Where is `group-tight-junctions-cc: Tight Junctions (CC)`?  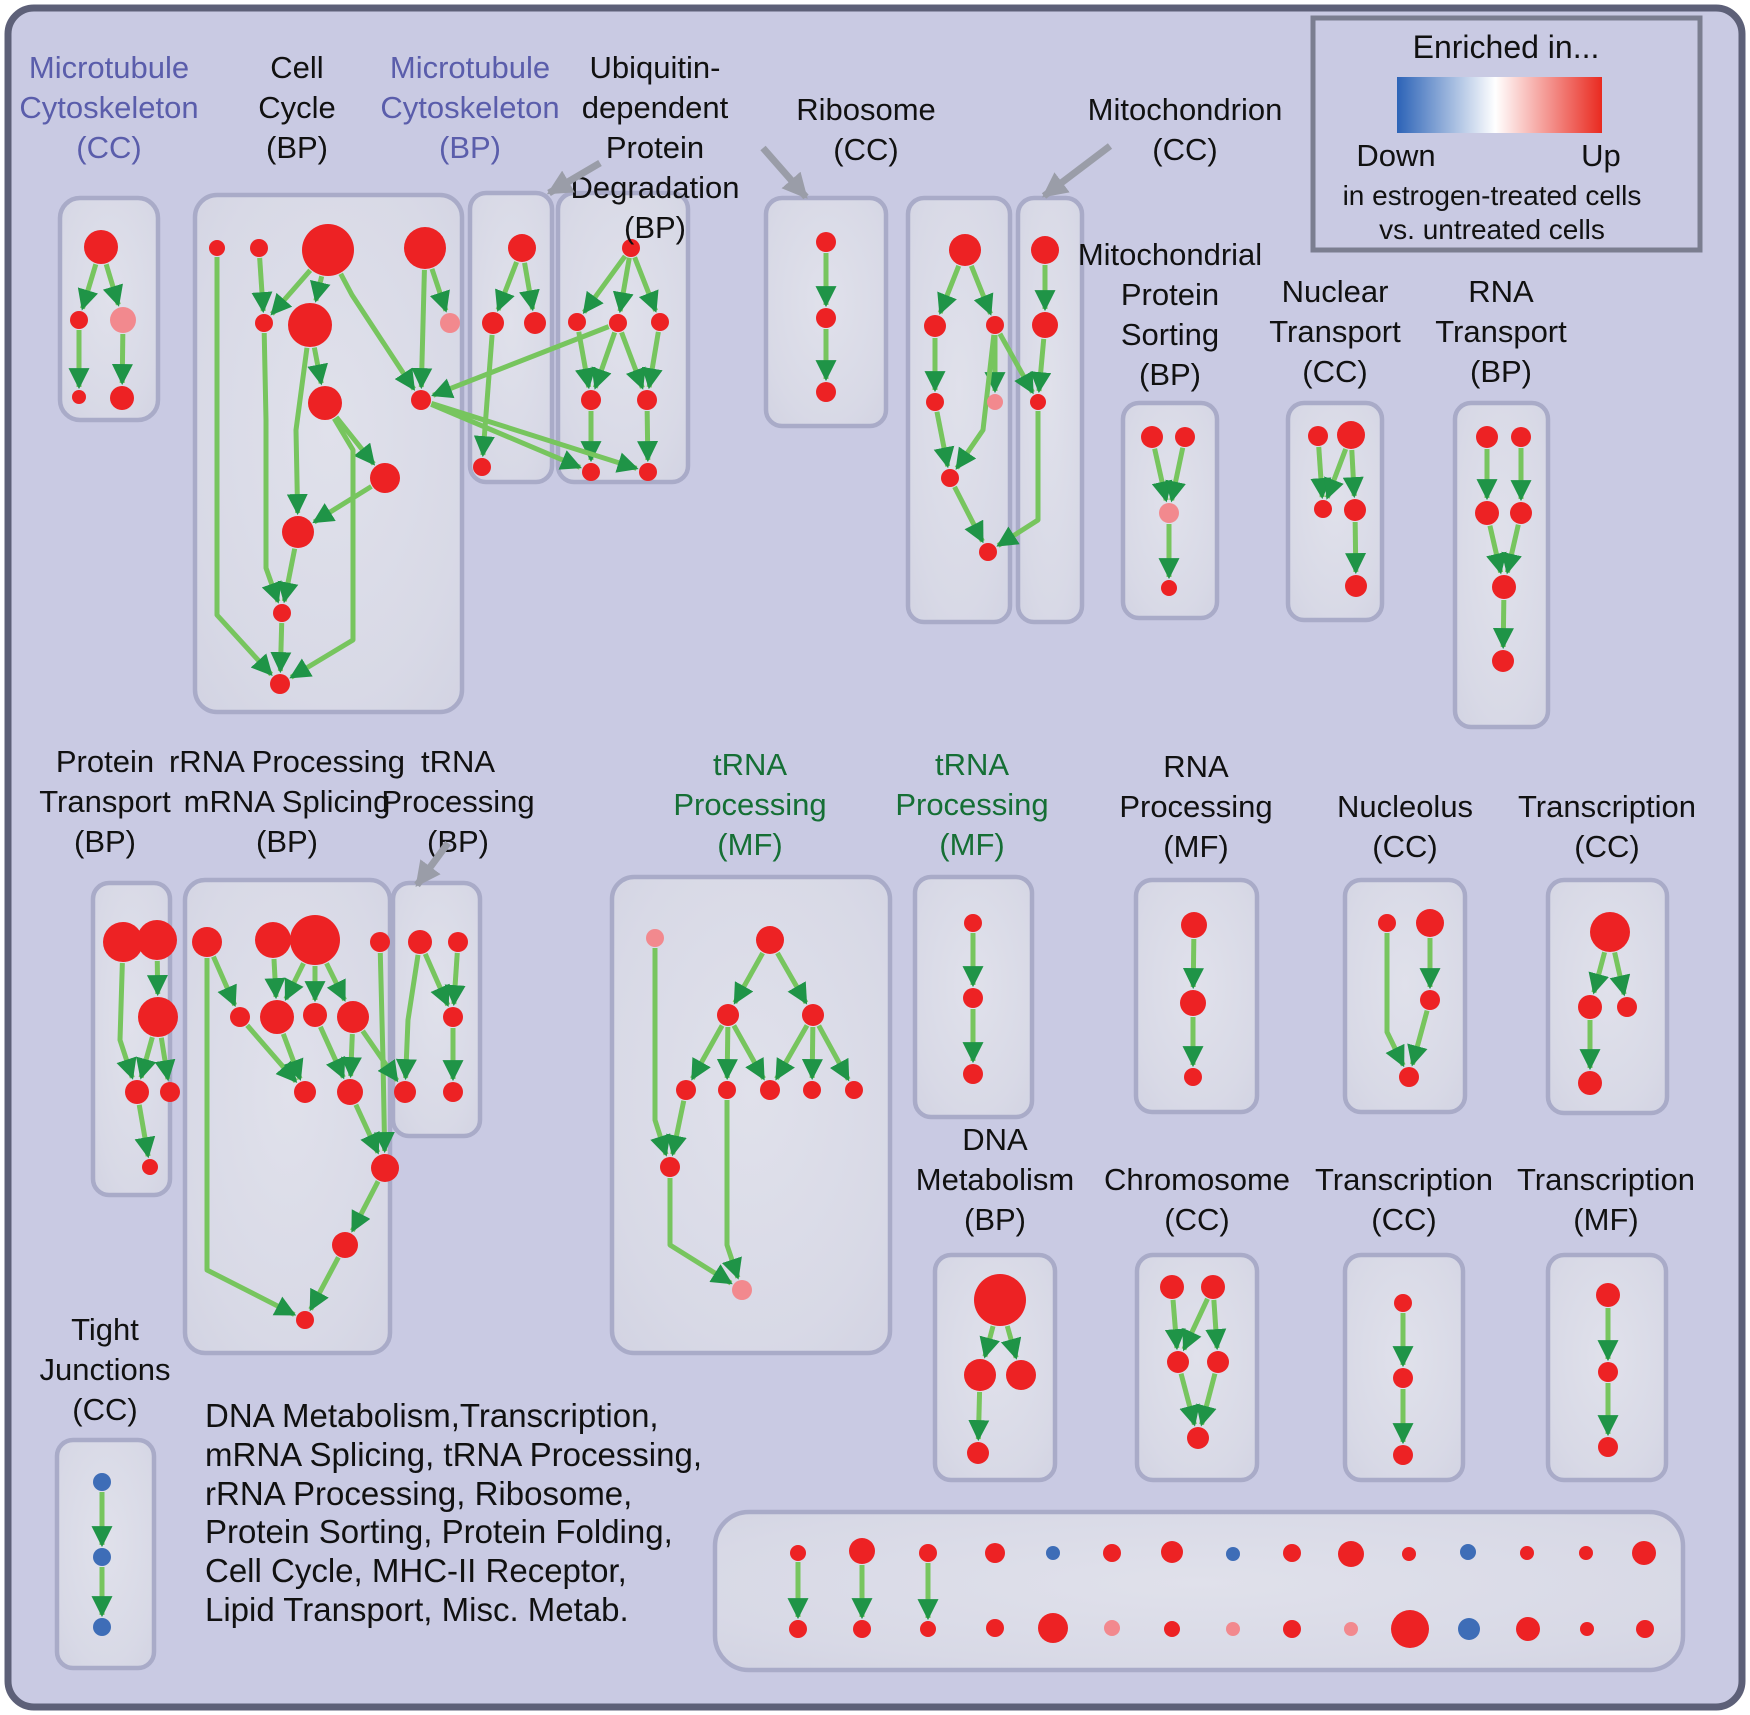
group-tight-junctions-cc: Tight Junctions (CC) is located at coordinates (105, 1491).